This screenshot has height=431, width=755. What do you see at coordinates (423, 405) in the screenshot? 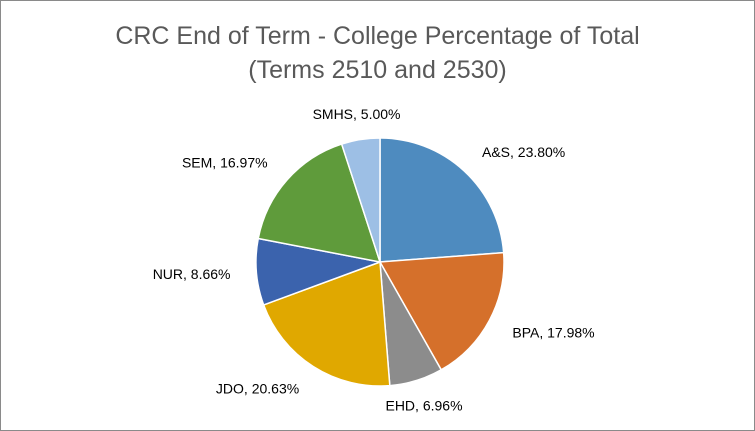
I see `data-label: EHD, 6.96%` at bounding box center [423, 405].